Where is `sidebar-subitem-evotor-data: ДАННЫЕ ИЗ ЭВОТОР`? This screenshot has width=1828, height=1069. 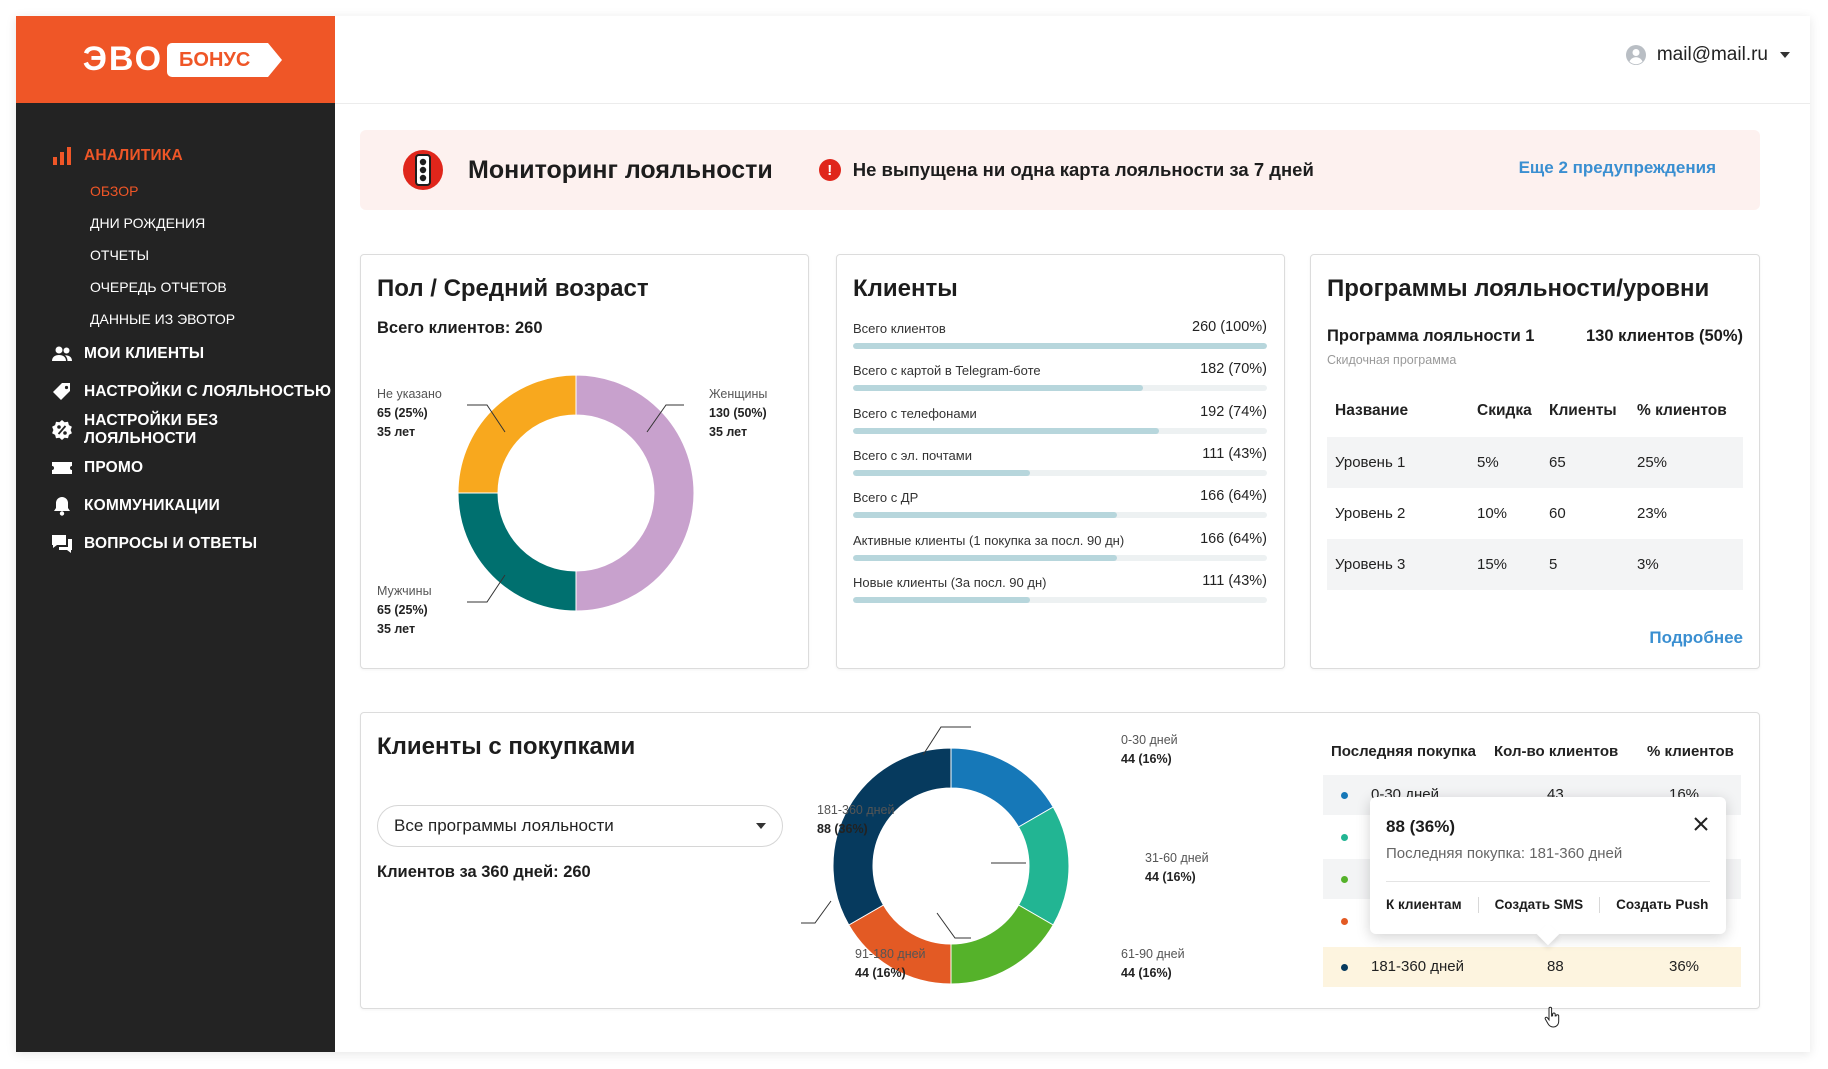
sidebar-subitem-evotor-data: ДАННЫЕ ИЗ ЭВОТОР is located at coordinates (163, 319).